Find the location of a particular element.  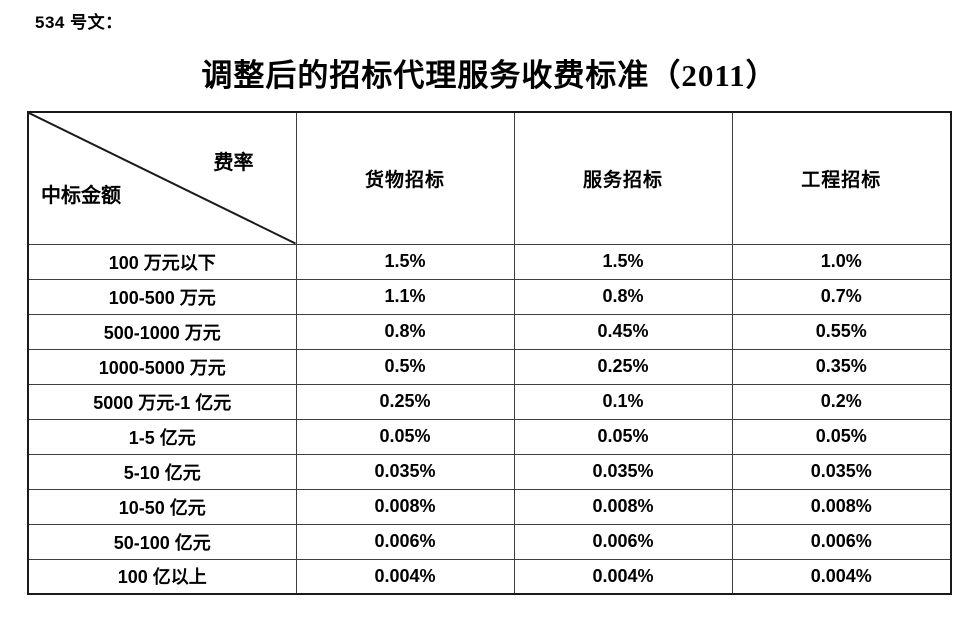

table-row: 500-1000 万元 0.8% 0.45% 0.55% is located at coordinates (489, 331).